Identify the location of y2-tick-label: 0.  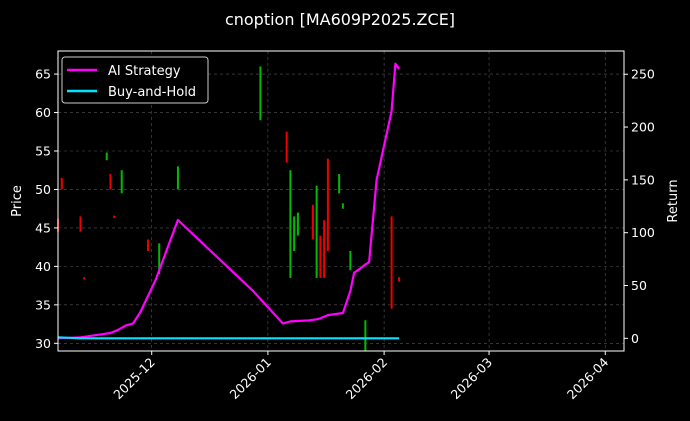
(635, 338).